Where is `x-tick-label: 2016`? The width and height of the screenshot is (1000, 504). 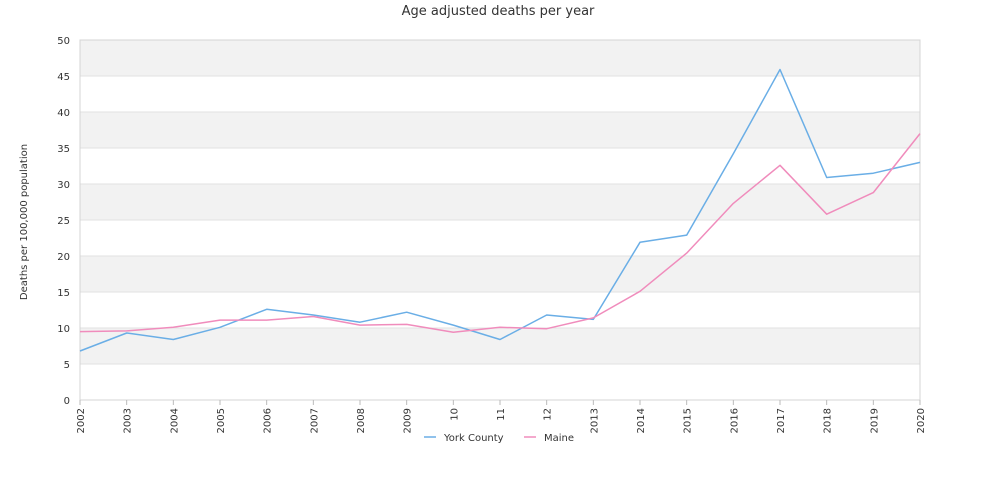 x-tick-label: 2016 is located at coordinates (734, 420).